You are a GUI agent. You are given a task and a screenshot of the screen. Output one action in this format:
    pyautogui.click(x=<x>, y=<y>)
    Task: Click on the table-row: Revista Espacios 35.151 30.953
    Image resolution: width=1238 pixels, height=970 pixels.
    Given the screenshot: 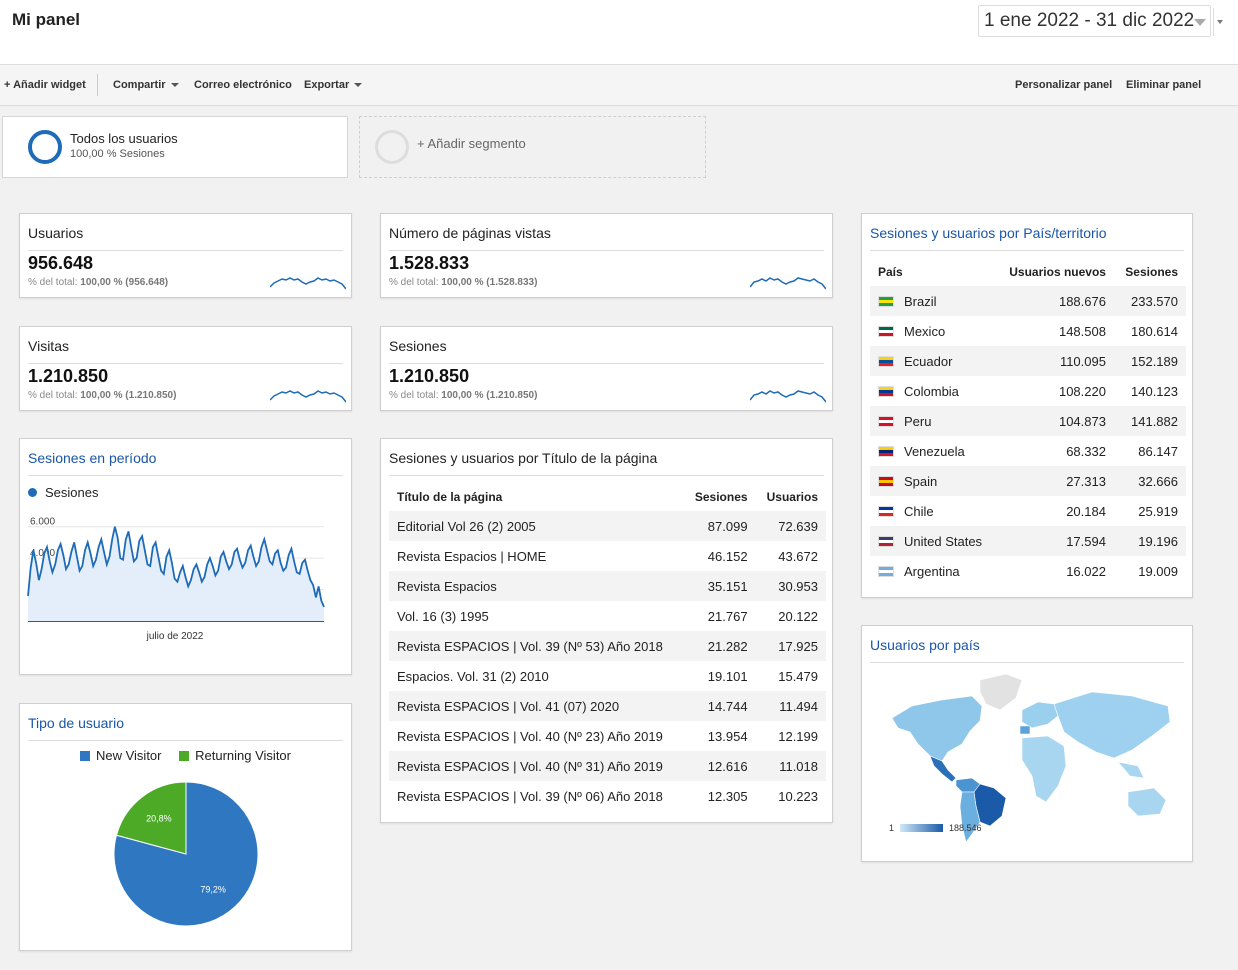 What is the action you would take?
    pyautogui.click(x=607, y=586)
    